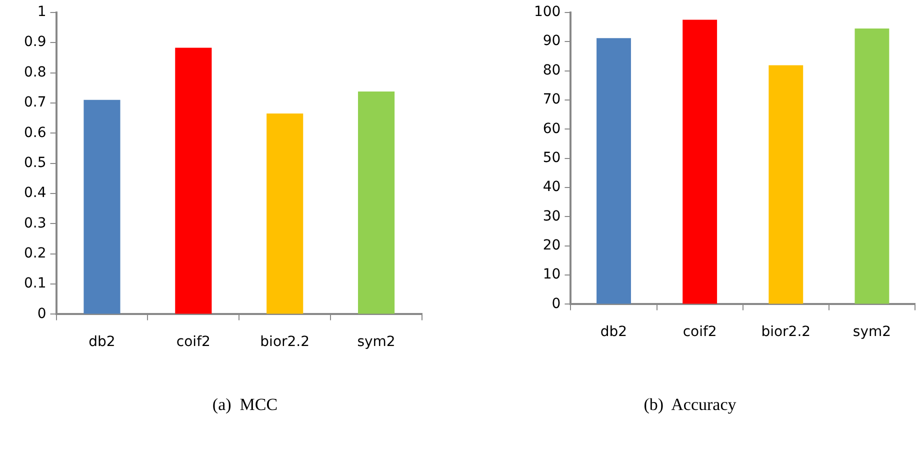 Image resolution: width=920 pixels, height=457 pixels. I want to click on y-tick-label: 90, so click(551, 41).